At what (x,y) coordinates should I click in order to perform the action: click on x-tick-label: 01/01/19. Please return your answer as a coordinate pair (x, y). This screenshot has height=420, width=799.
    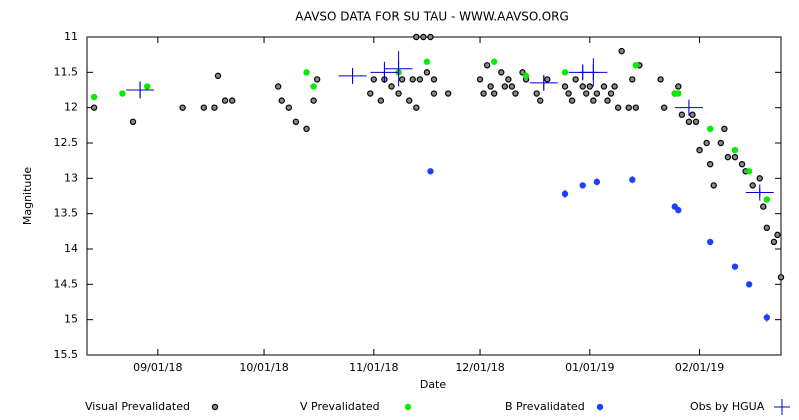
    Looking at the image, I should click on (589, 367).